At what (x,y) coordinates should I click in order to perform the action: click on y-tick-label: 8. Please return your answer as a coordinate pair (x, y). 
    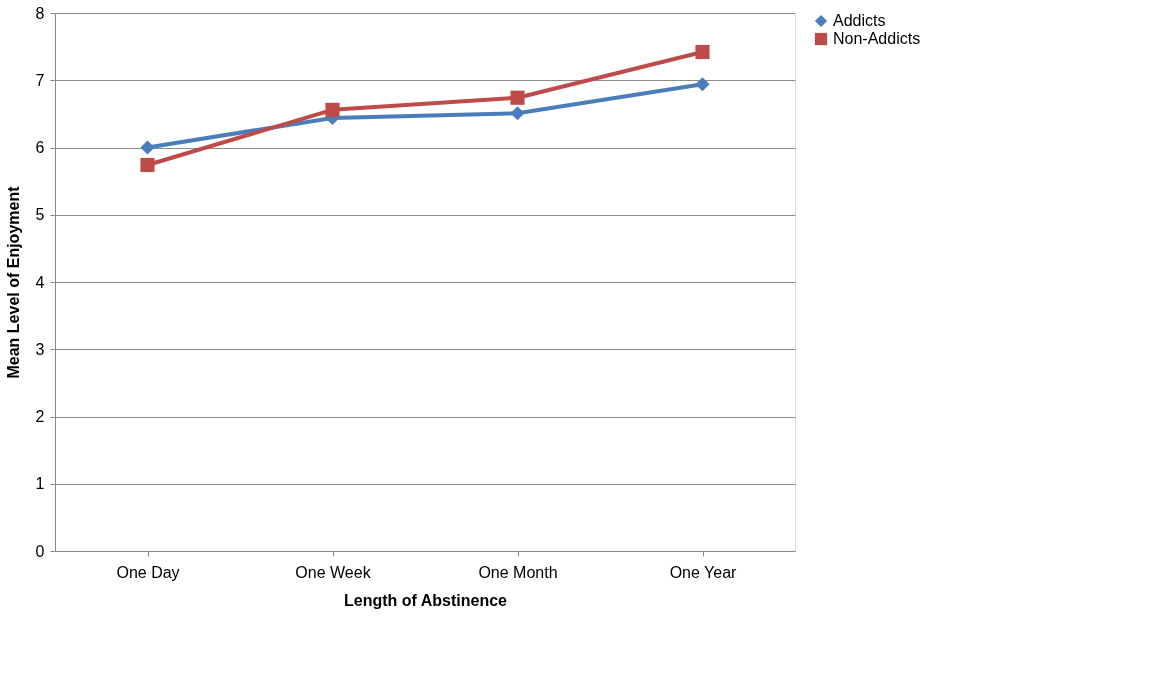
    Looking at the image, I should click on (40, 13).